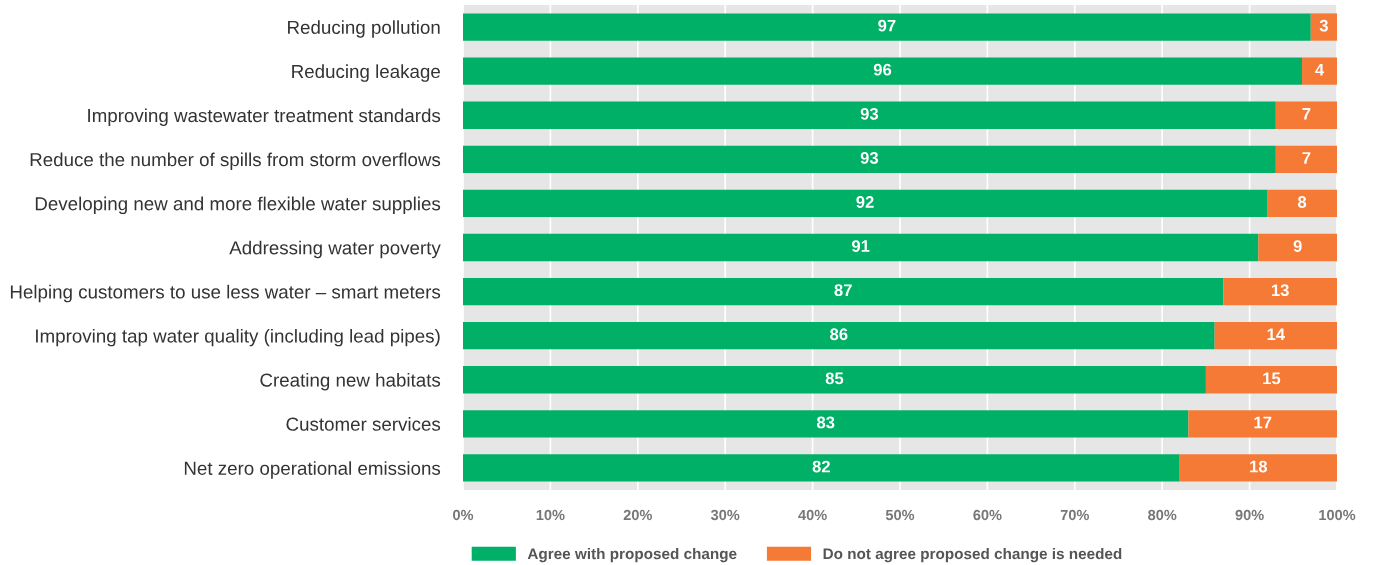 The width and height of the screenshot is (1378, 565). Describe the element at coordinates (1162, 515) in the screenshot. I see `x-tick-label: 80%` at that location.